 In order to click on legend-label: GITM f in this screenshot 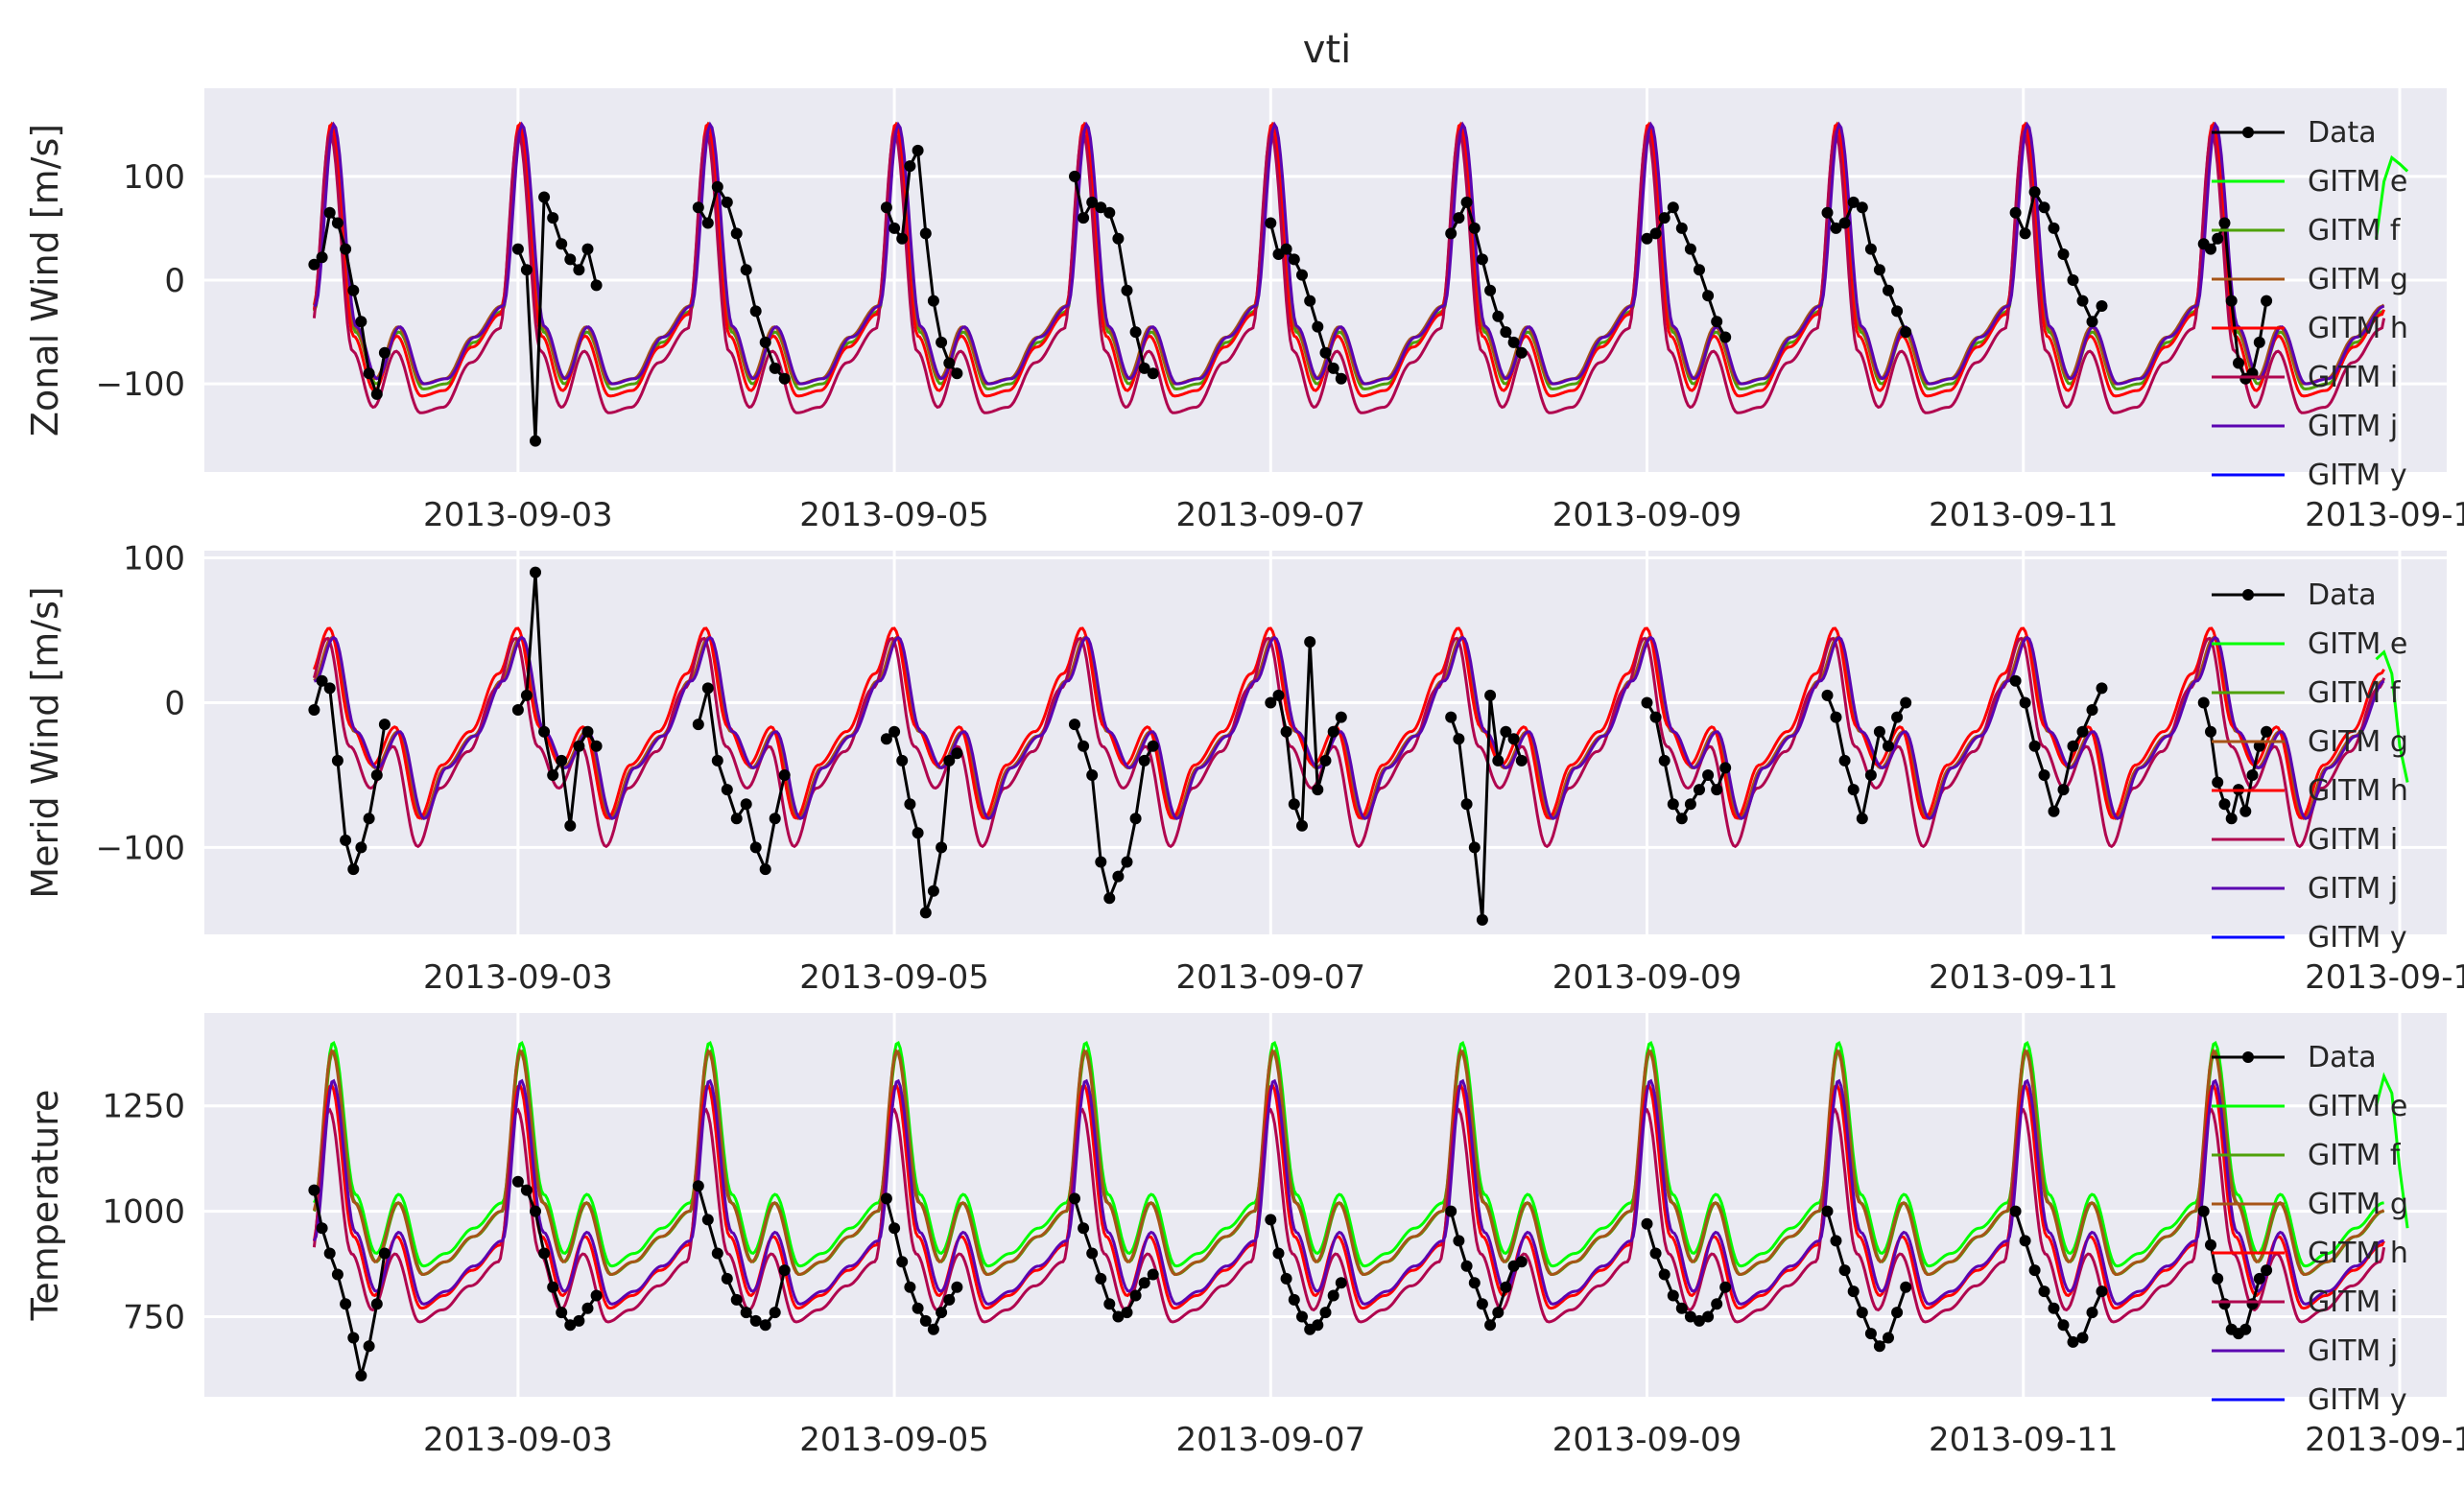, I will do `click(2355, 1155)`.